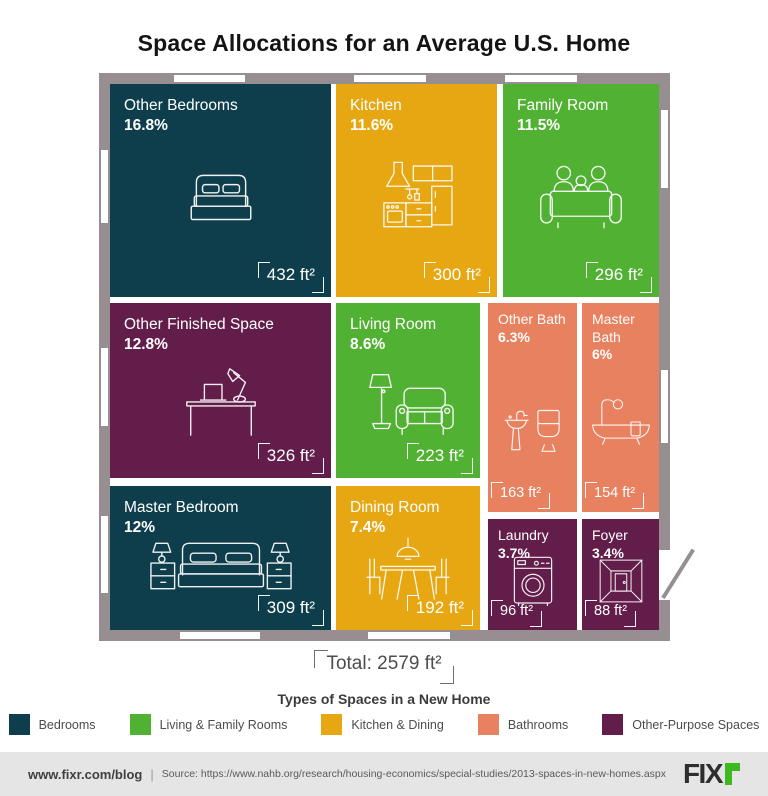 Image resolution: width=768 pixels, height=796 pixels. What do you see at coordinates (408, 569) in the screenshot?
I see `dining-table-icon` at bounding box center [408, 569].